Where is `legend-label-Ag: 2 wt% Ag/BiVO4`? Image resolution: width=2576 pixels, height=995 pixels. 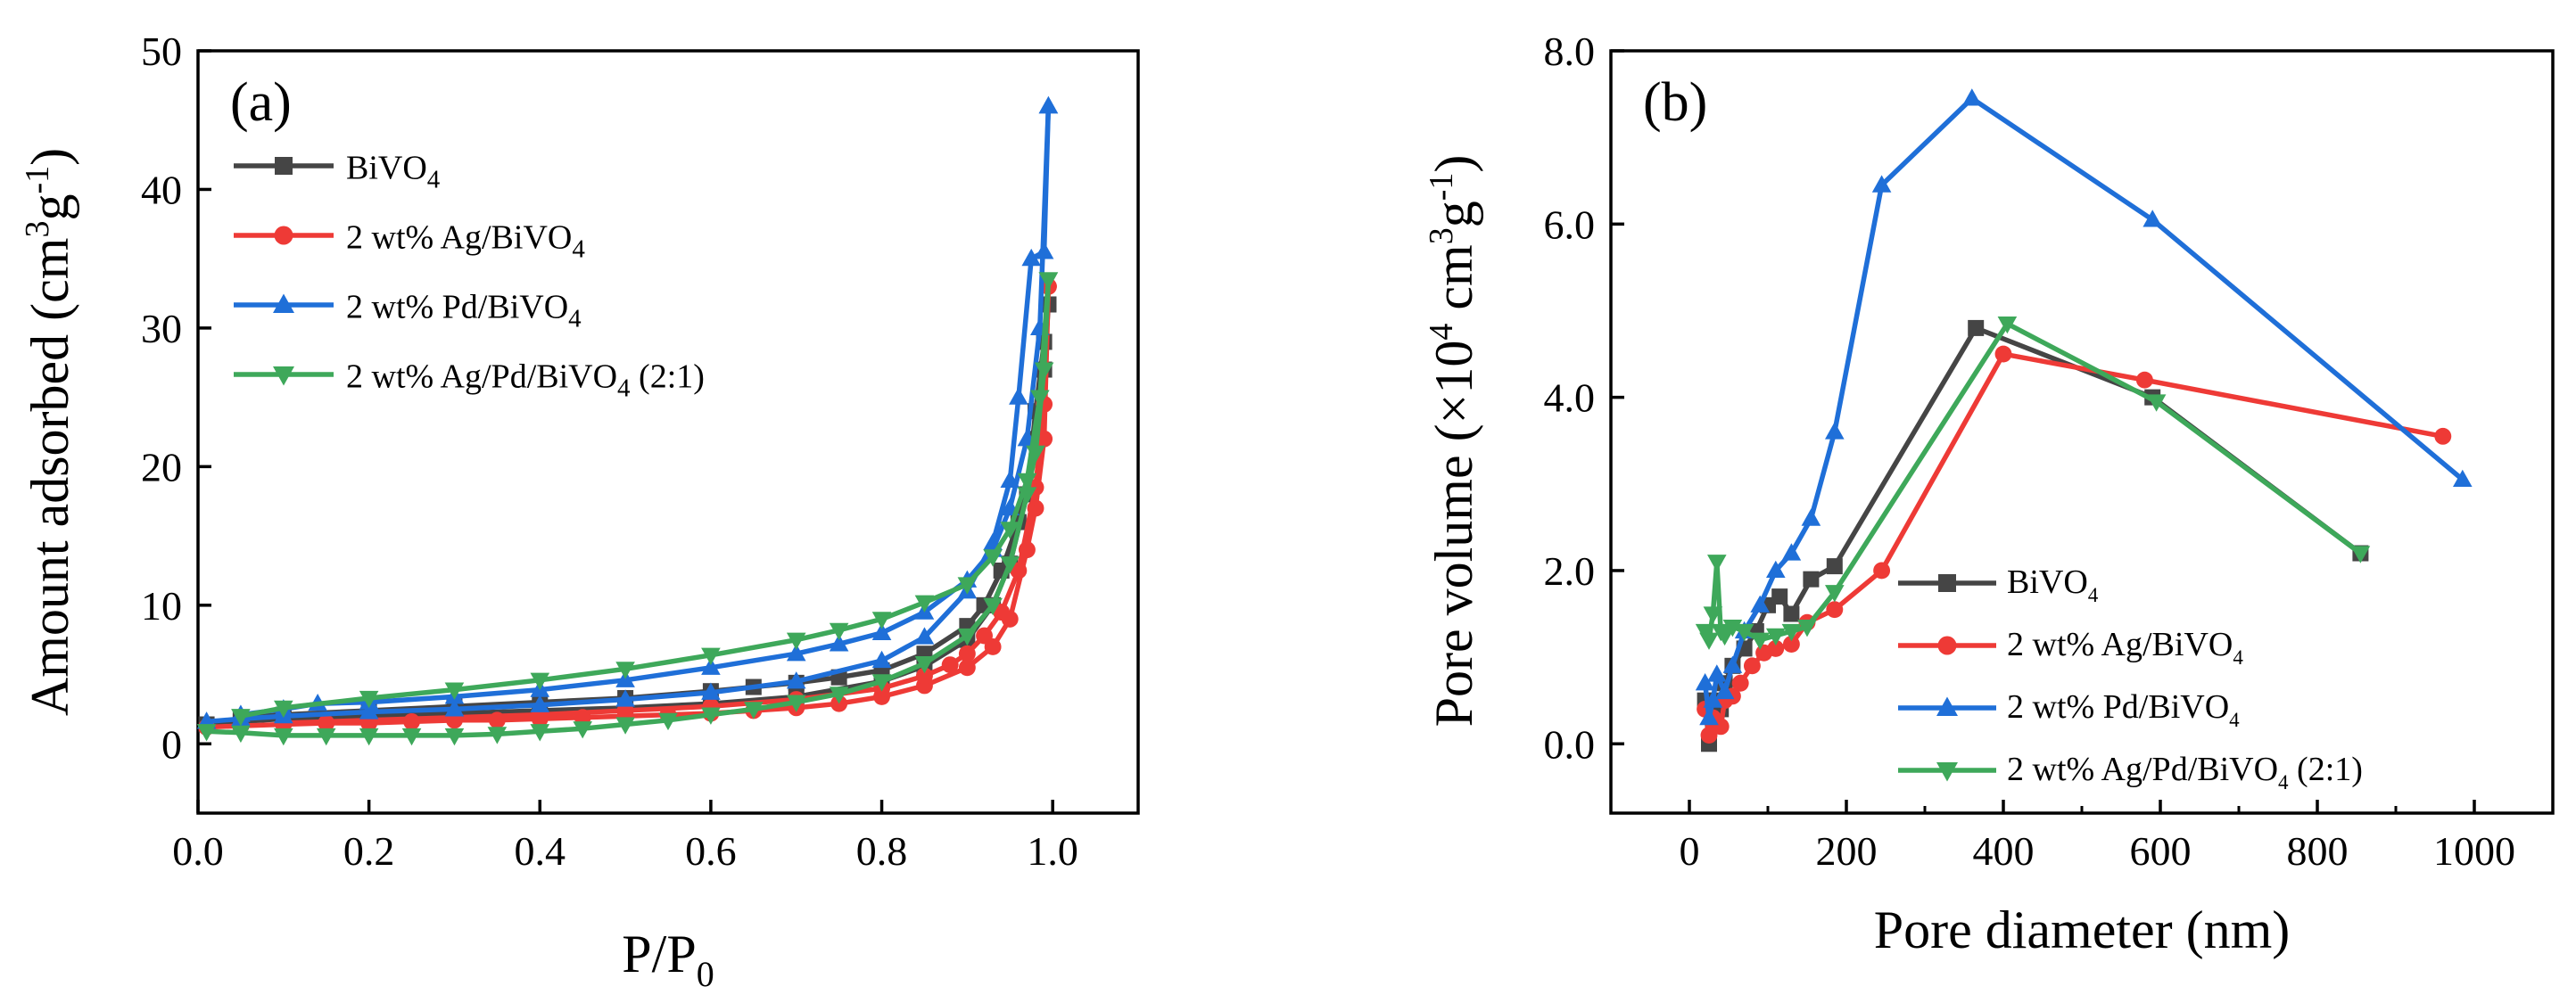
legend-label-Ag: 2 wt% Ag/BiVO4 is located at coordinates (2125, 647).